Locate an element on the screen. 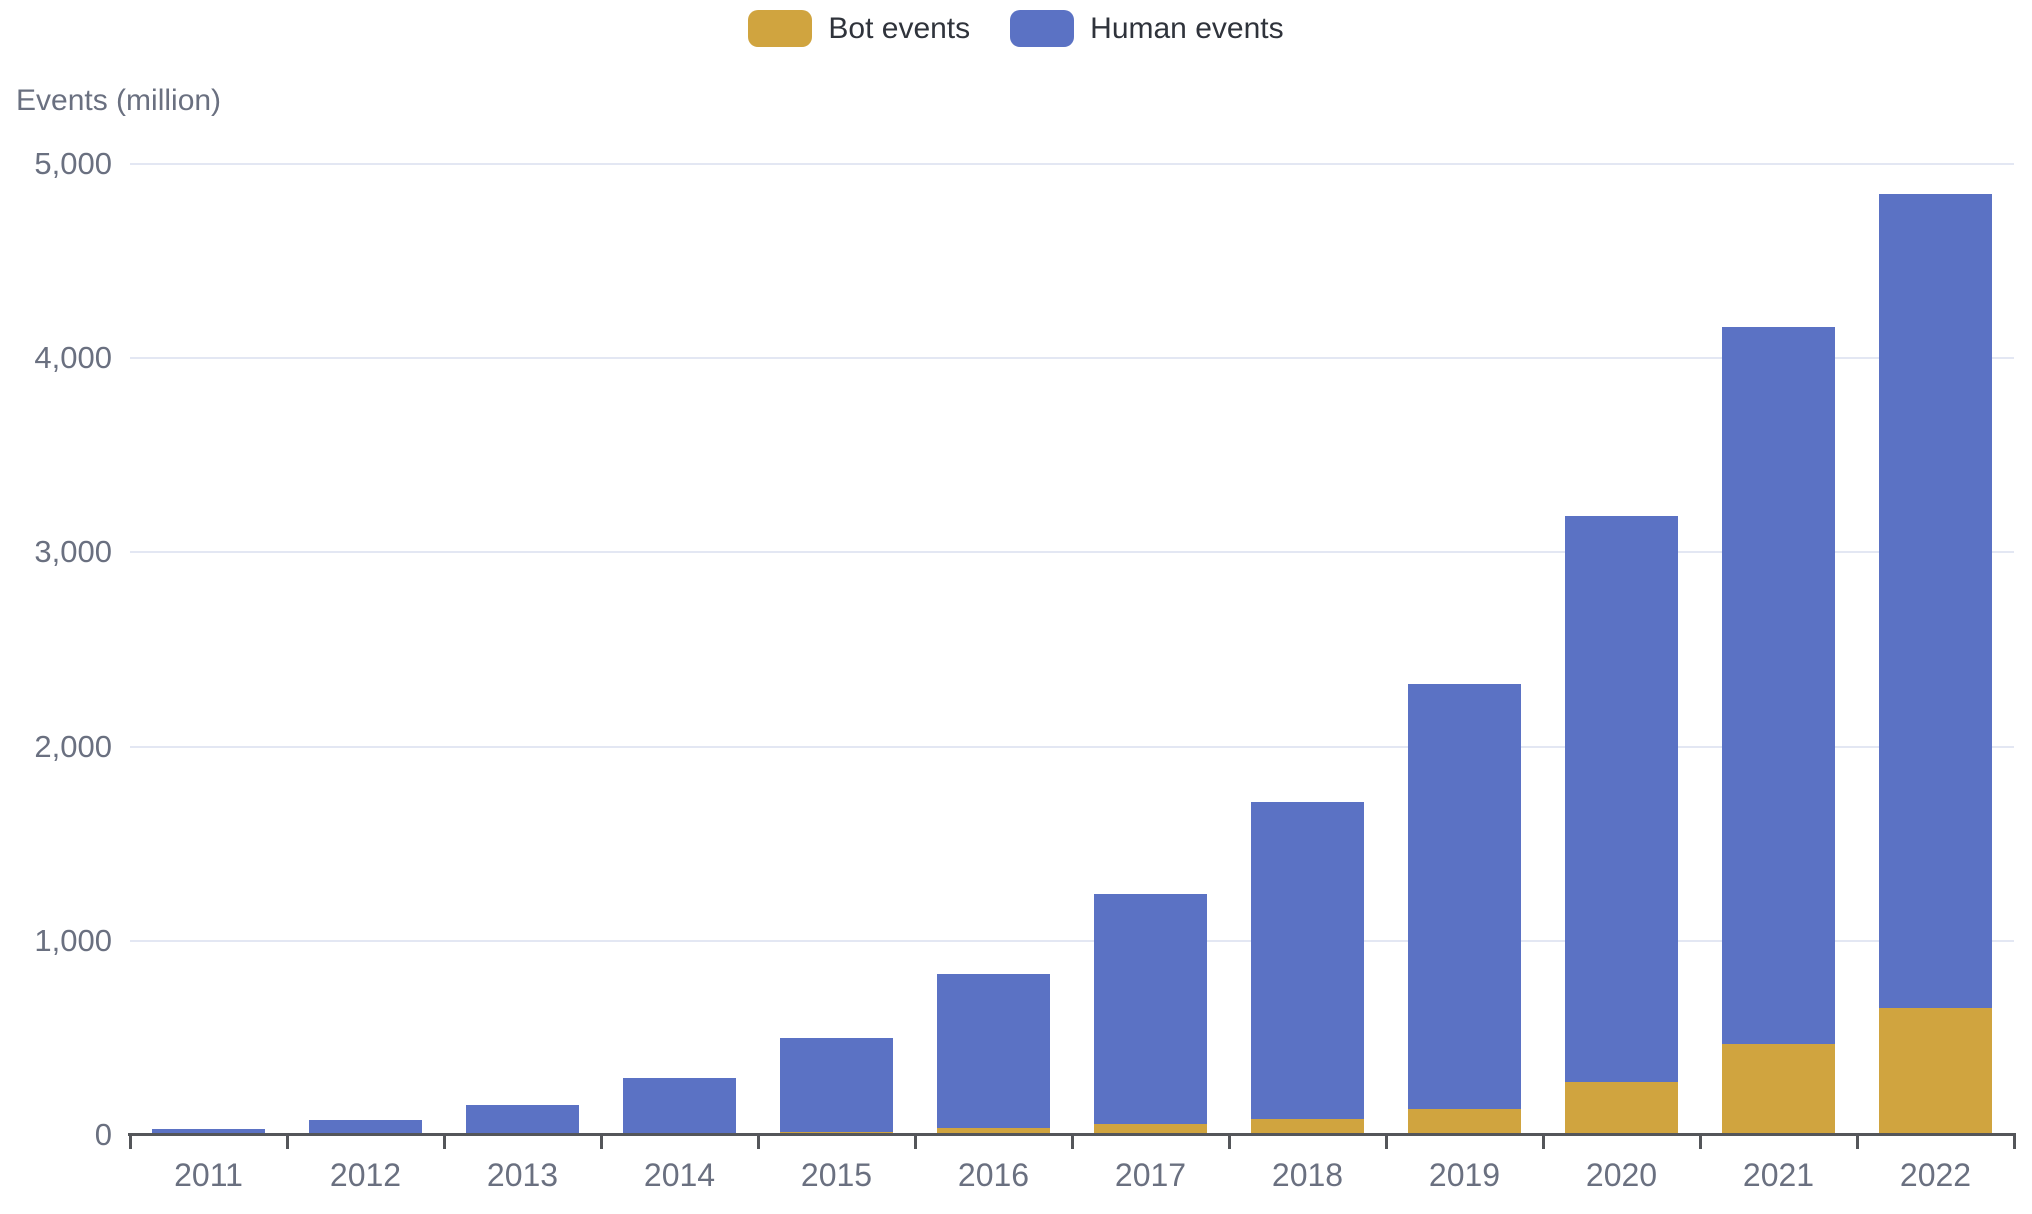  bar-2021 is located at coordinates (1778, 730).